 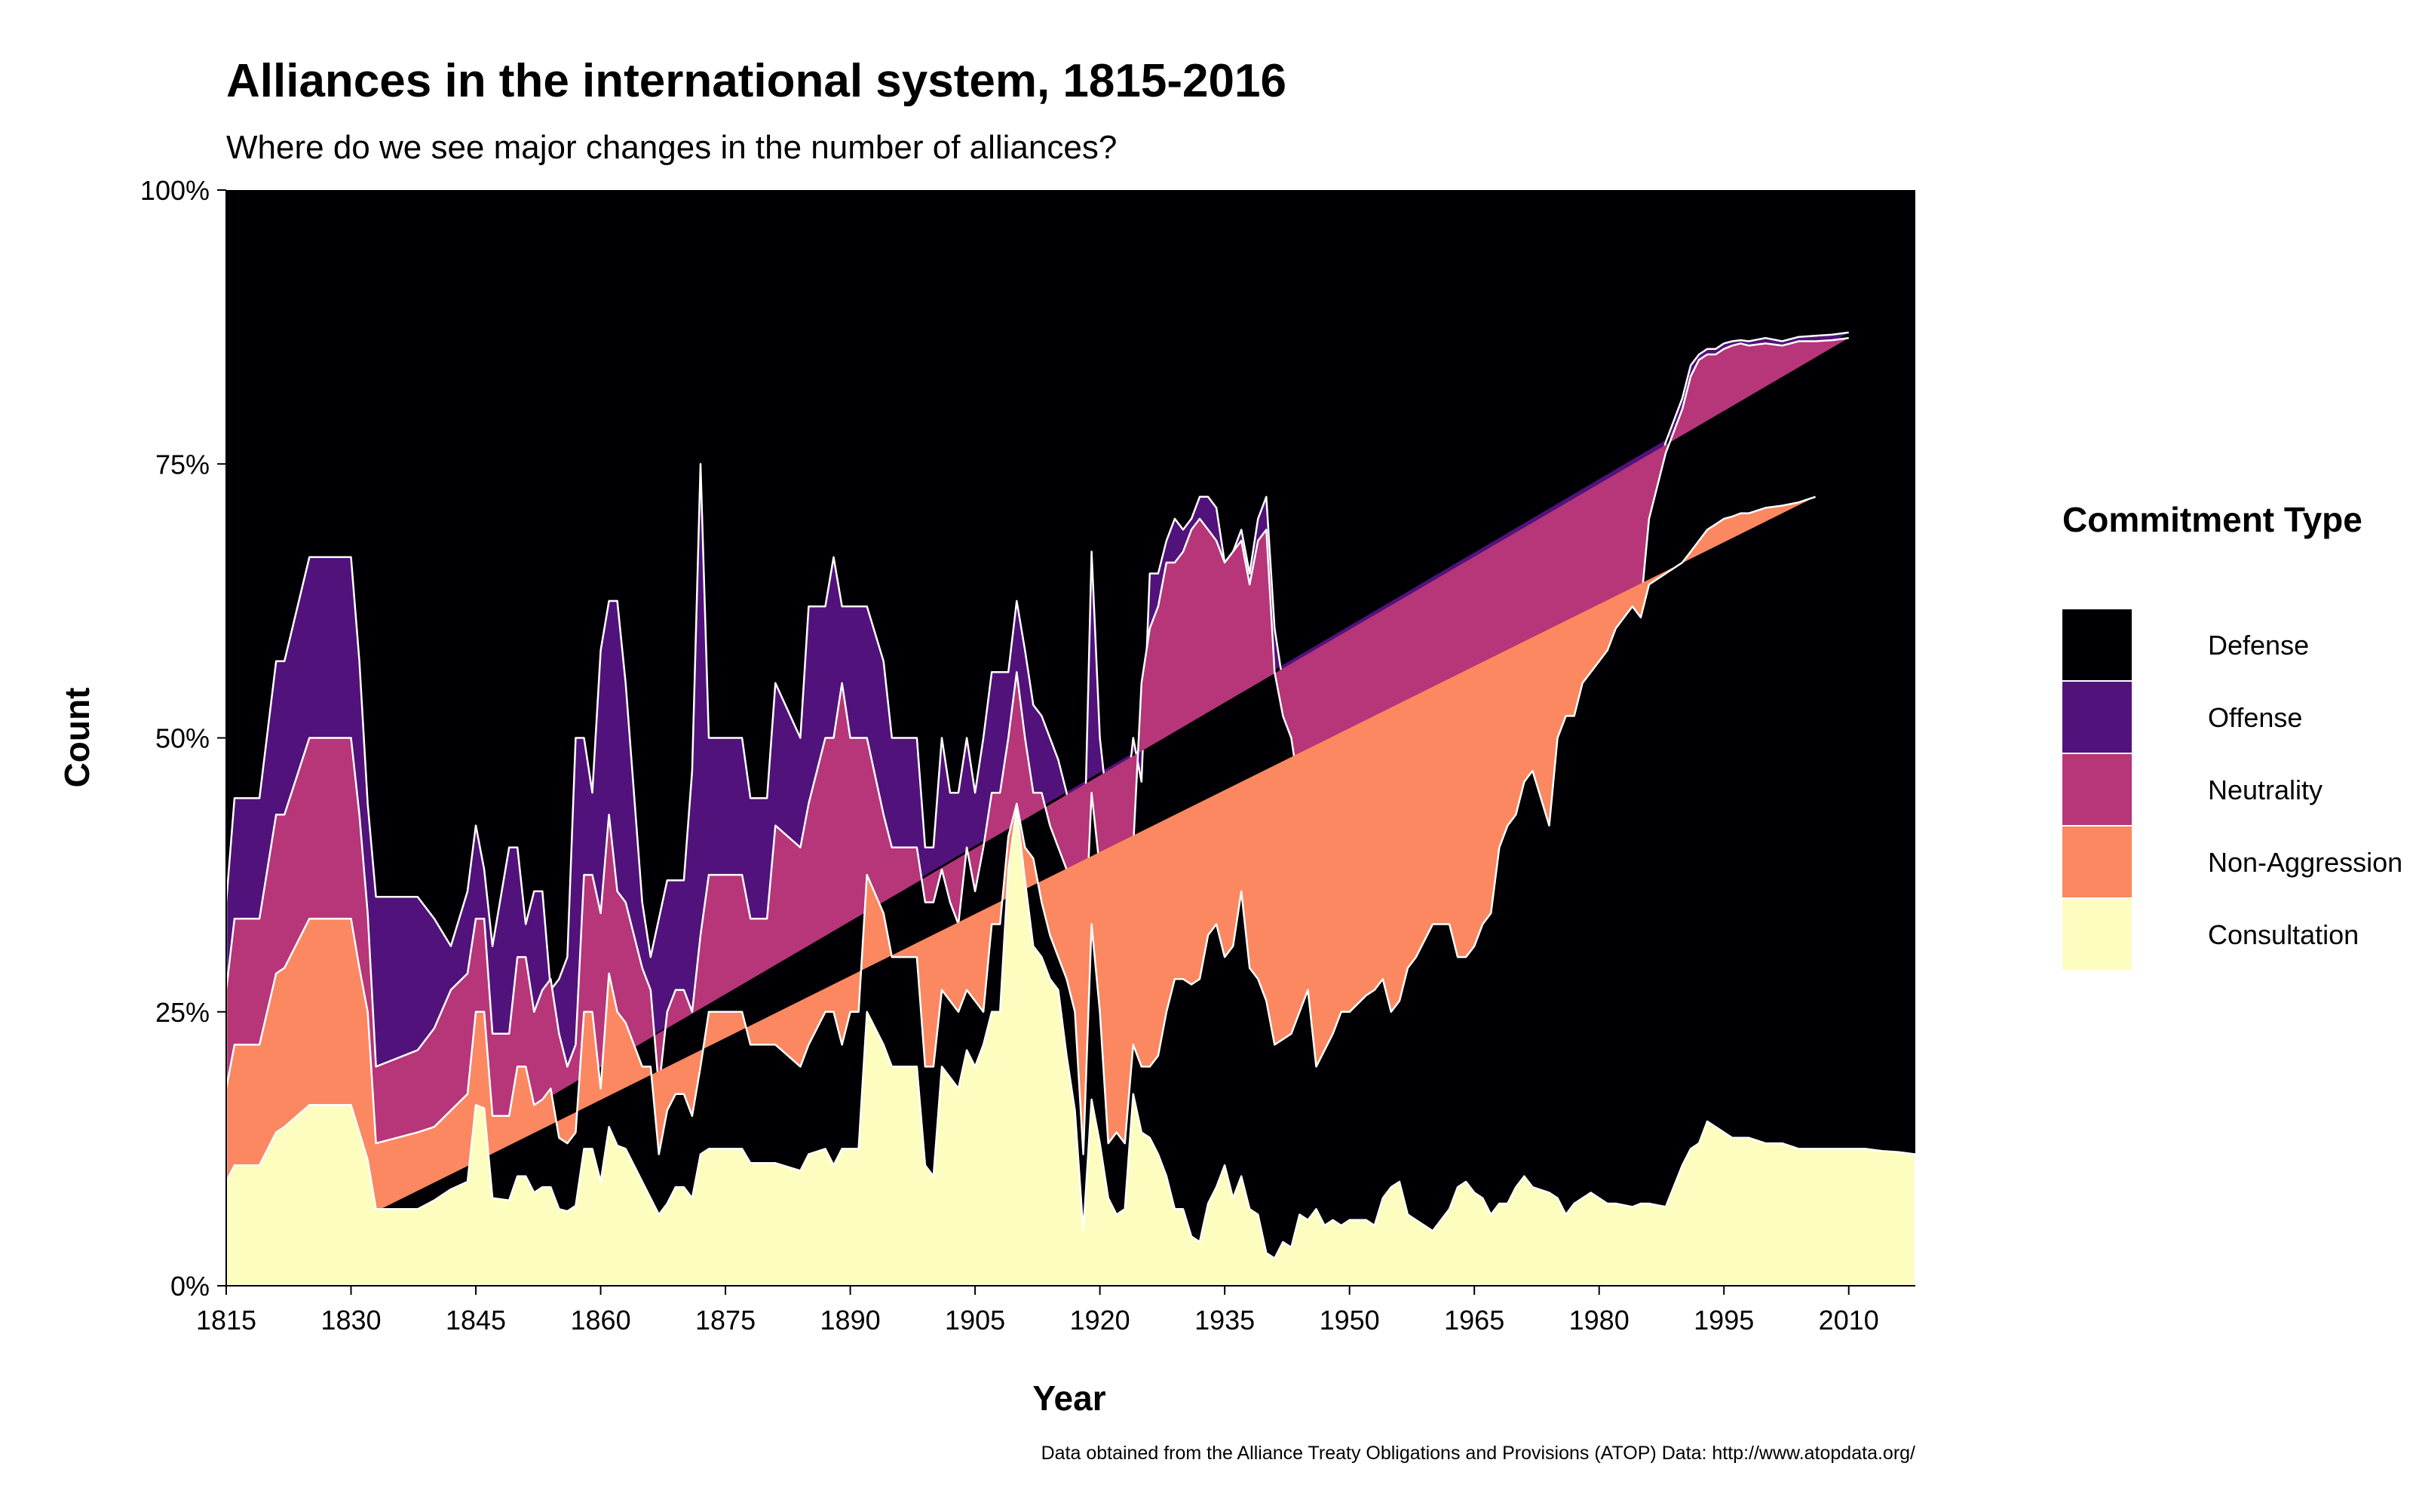 What do you see at coordinates (190, 1286) in the screenshot?
I see `y-tick-label: 0%` at bounding box center [190, 1286].